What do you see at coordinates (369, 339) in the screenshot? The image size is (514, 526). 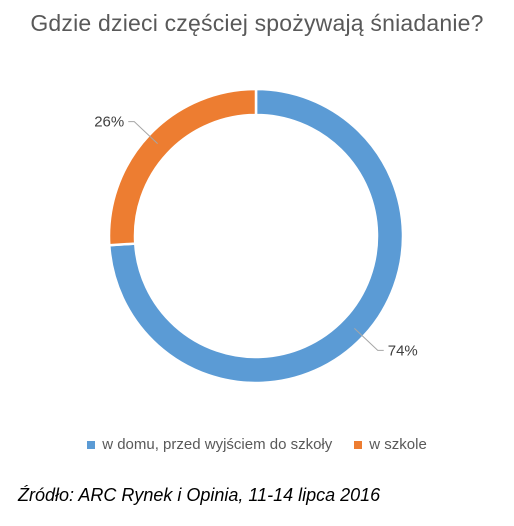 I see `leader-line-home` at bounding box center [369, 339].